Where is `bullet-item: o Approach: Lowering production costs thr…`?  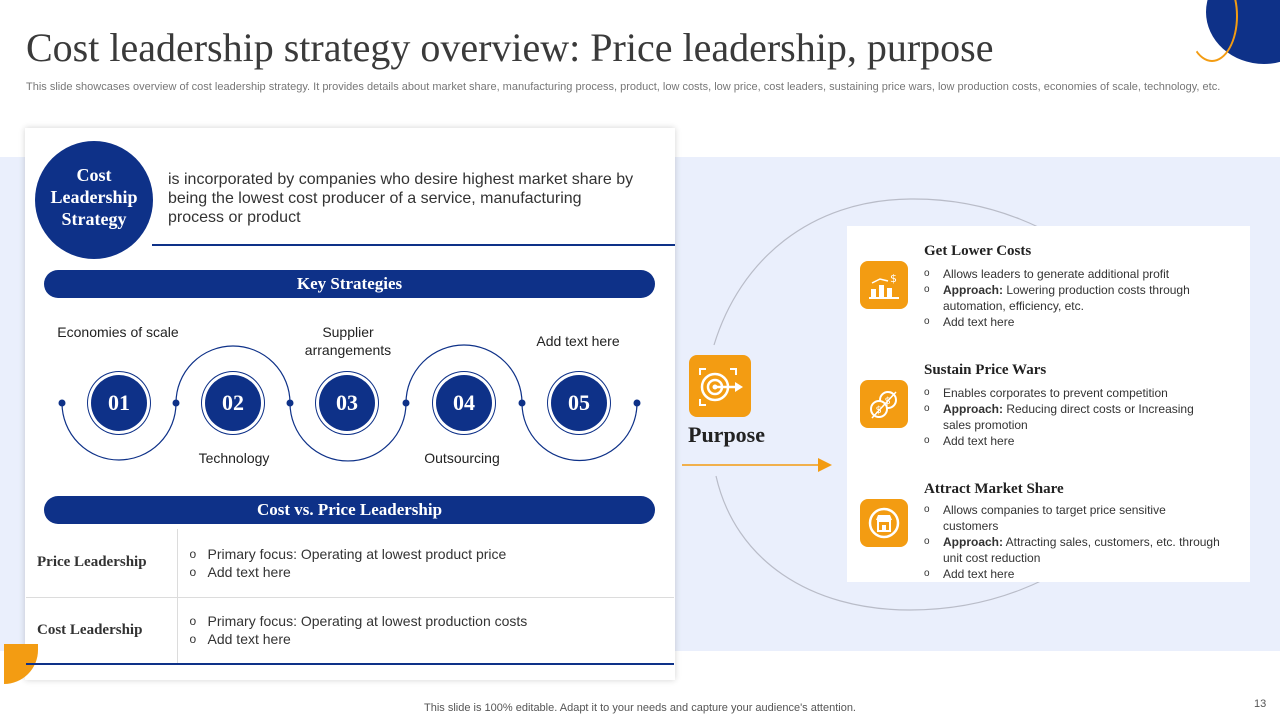
bullet-item: o Approach: Lowering production costs thr… is located at coordinates (1074, 298).